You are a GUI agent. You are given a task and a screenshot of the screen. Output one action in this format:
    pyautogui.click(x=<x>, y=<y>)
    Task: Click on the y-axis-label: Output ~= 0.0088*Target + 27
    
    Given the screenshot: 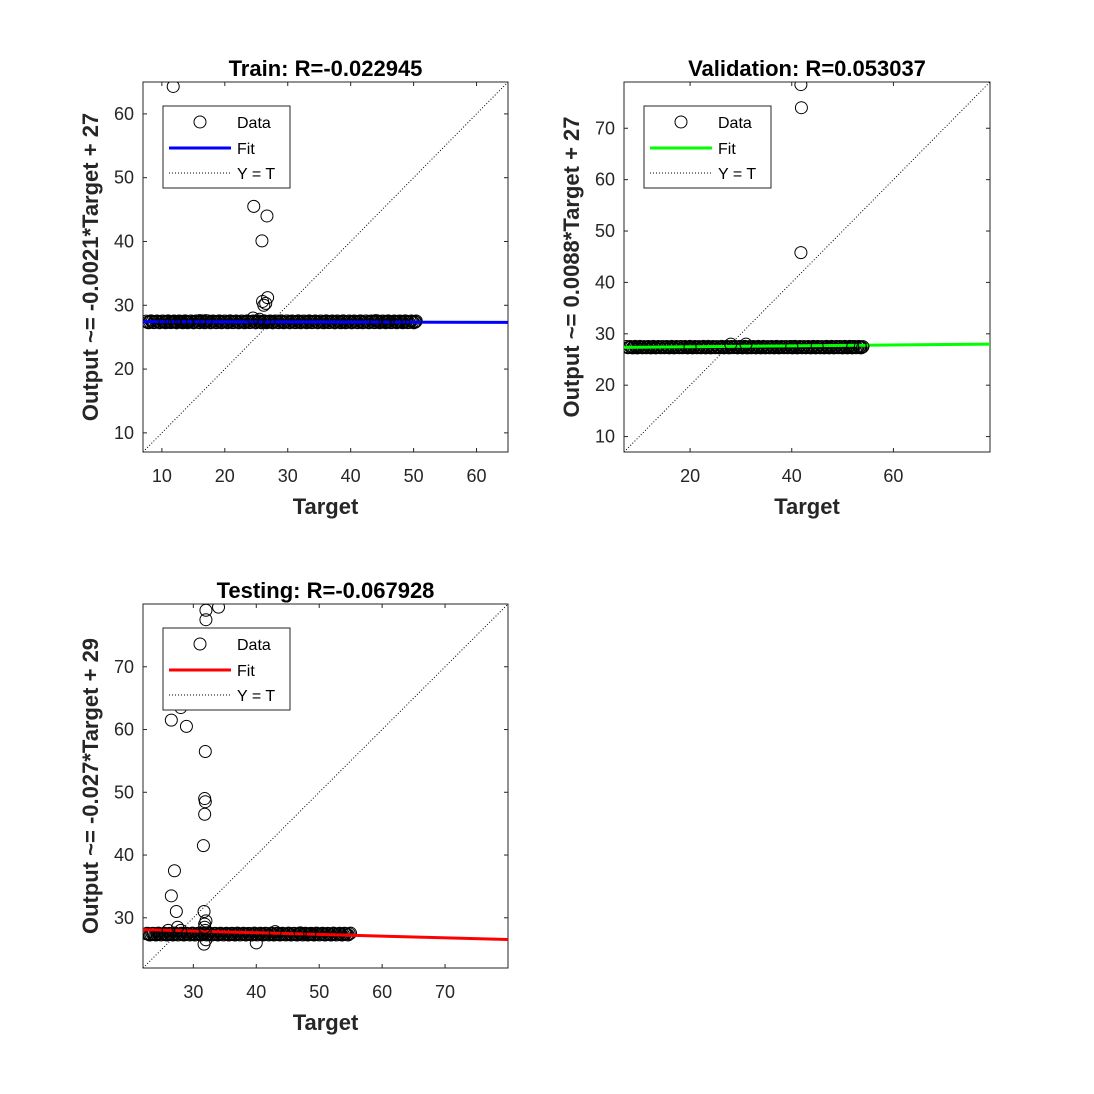 What is the action you would take?
    pyautogui.click(x=571, y=267)
    